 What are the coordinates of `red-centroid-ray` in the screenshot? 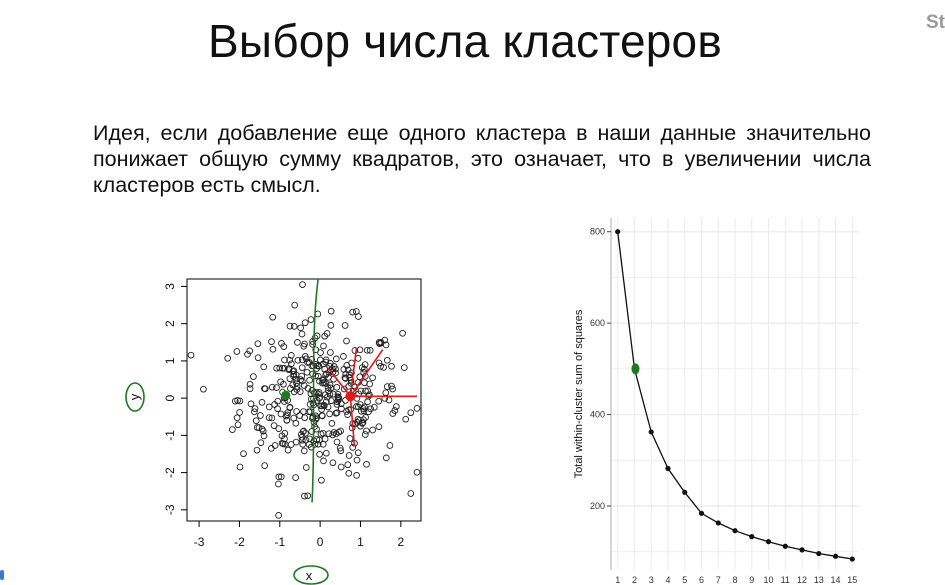 It's located at (352, 421).